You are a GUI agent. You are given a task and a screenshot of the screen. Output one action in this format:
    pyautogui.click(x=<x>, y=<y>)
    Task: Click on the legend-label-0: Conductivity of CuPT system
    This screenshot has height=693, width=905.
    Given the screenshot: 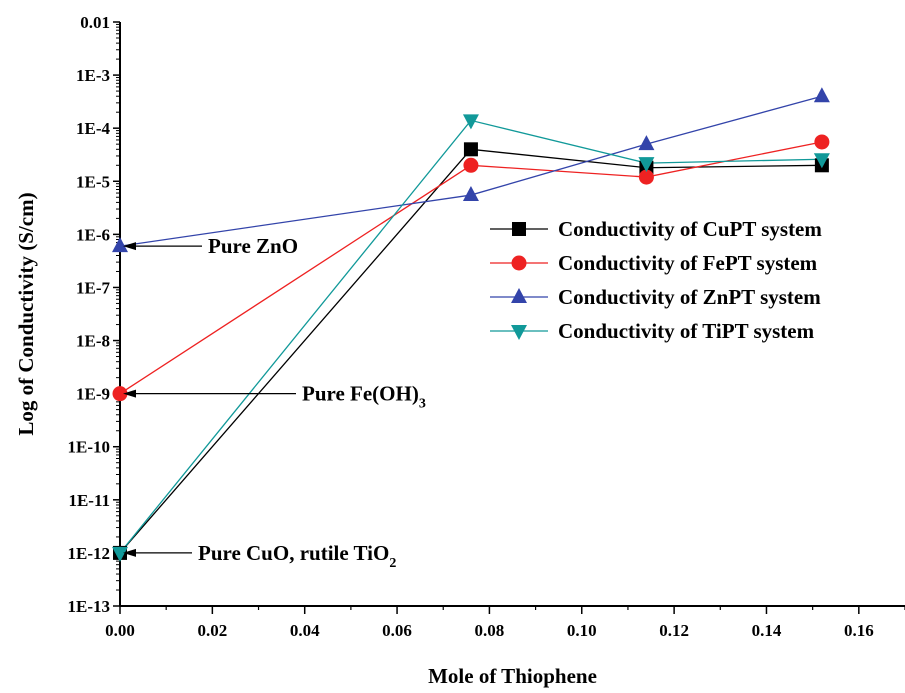 What is the action you would take?
    pyautogui.click(x=690, y=229)
    